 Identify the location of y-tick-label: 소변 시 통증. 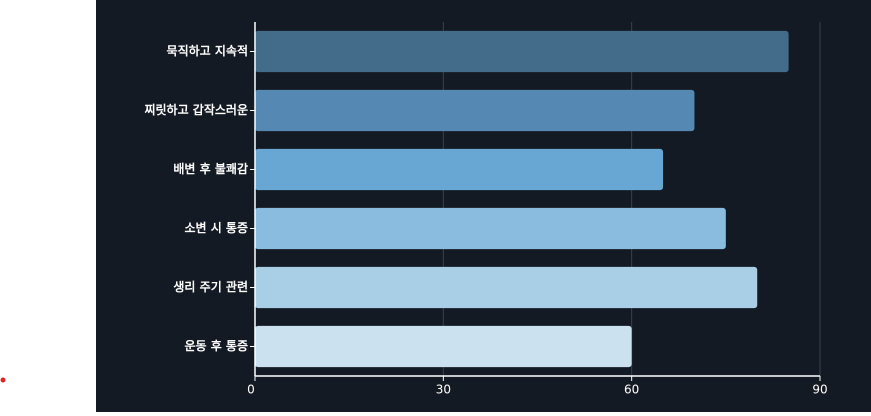
(216, 227).